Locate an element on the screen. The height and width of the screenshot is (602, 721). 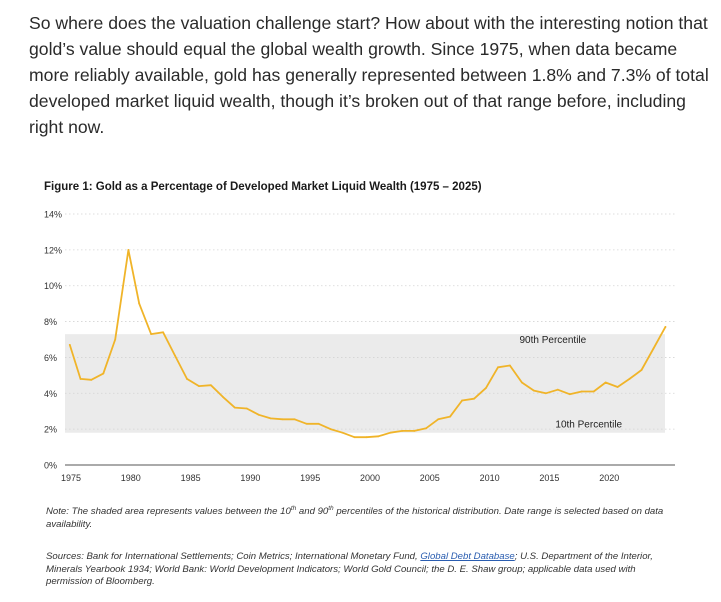
global-debt-database-link: Global Debt Database is located at coordinates (467, 556).